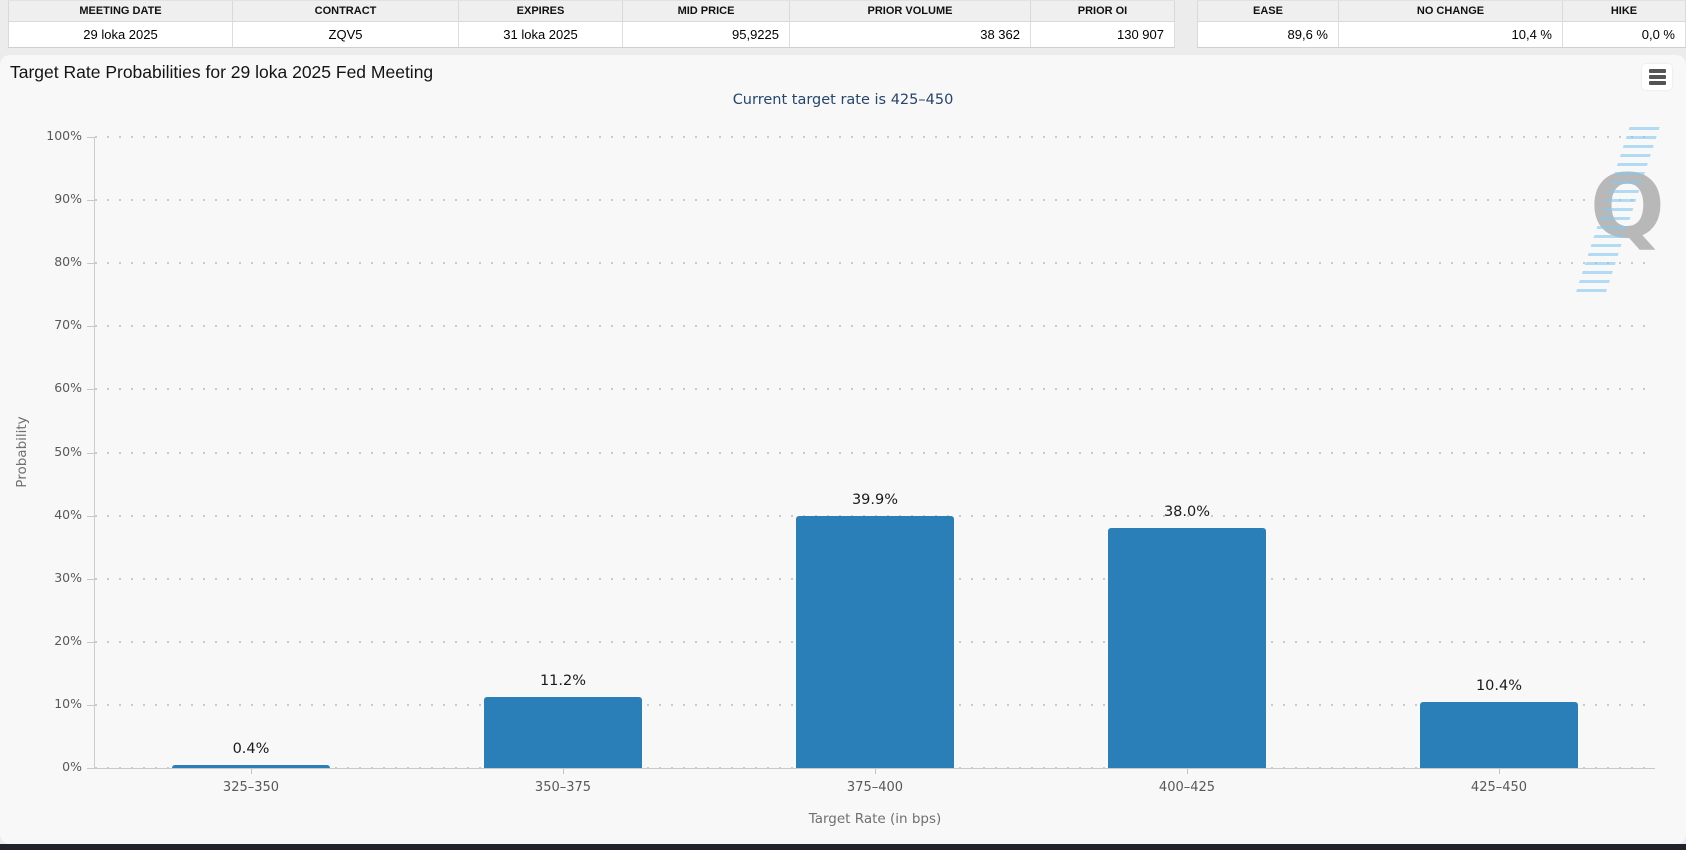 This screenshot has height=850, width=1686. Describe the element at coordinates (1451, 11) in the screenshot. I see `table-header-cell: NO CHANGE` at that location.